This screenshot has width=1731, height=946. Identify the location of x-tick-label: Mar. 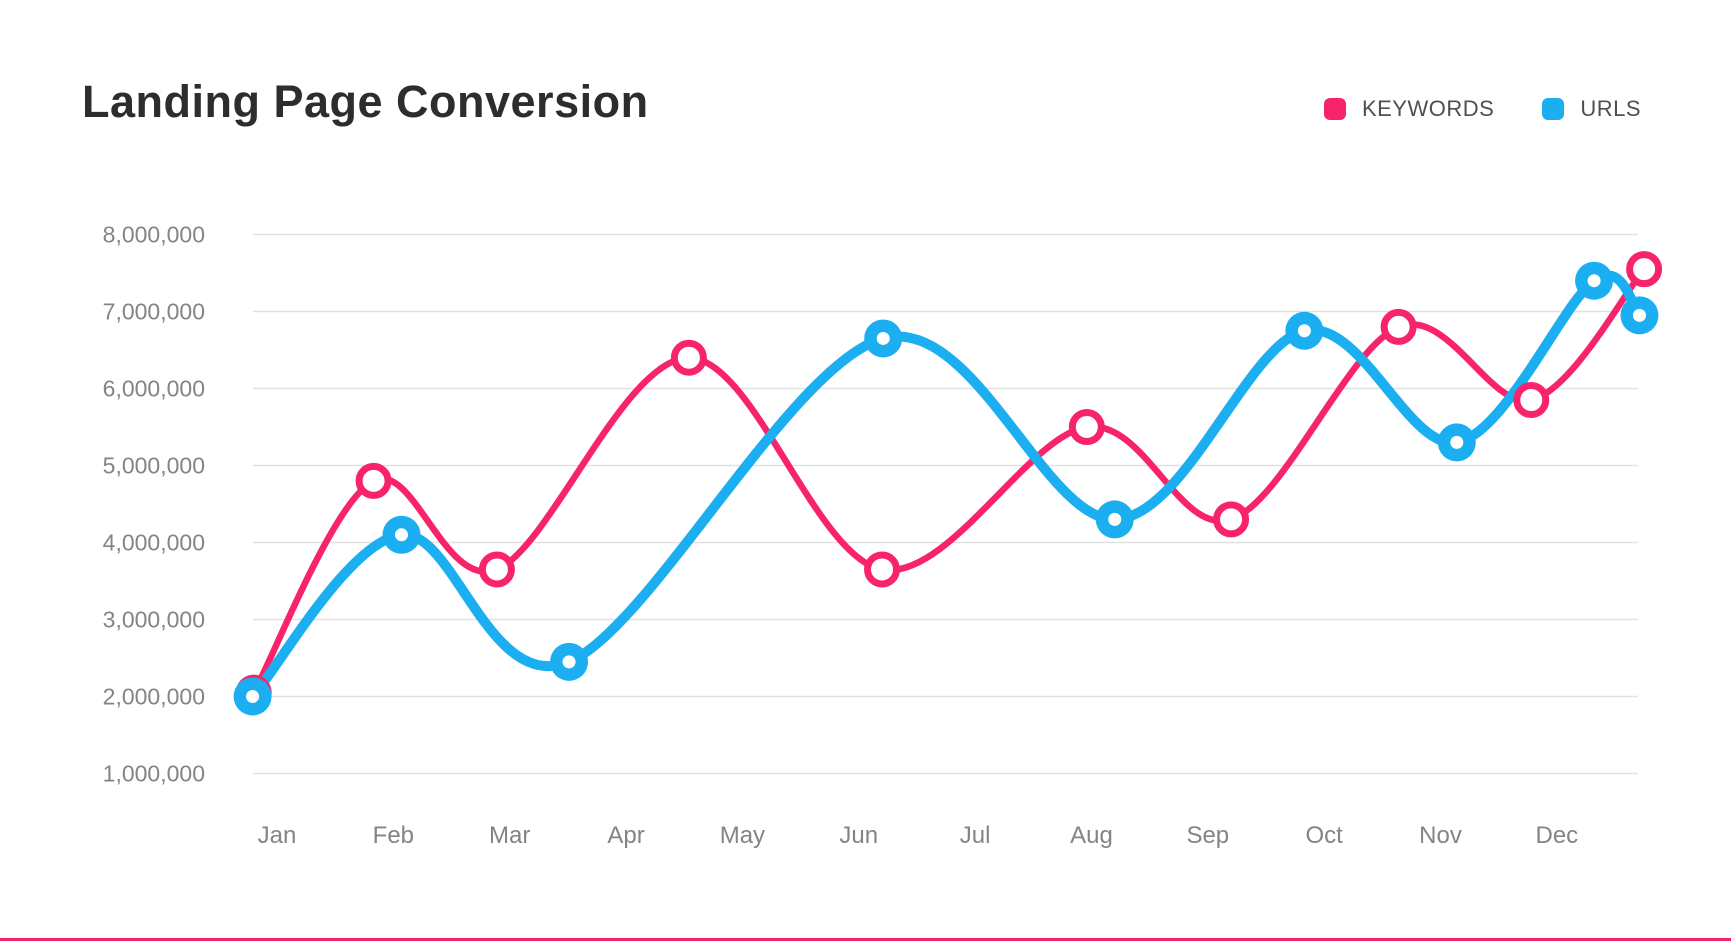
(509, 835).